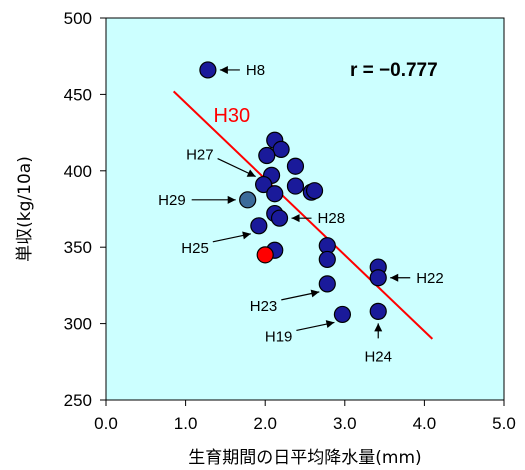 This screenshot has height=470, width=525. Describe the element at coordinates (255, 70) in the screenshot. I see `annotation-label: H8` at that location.